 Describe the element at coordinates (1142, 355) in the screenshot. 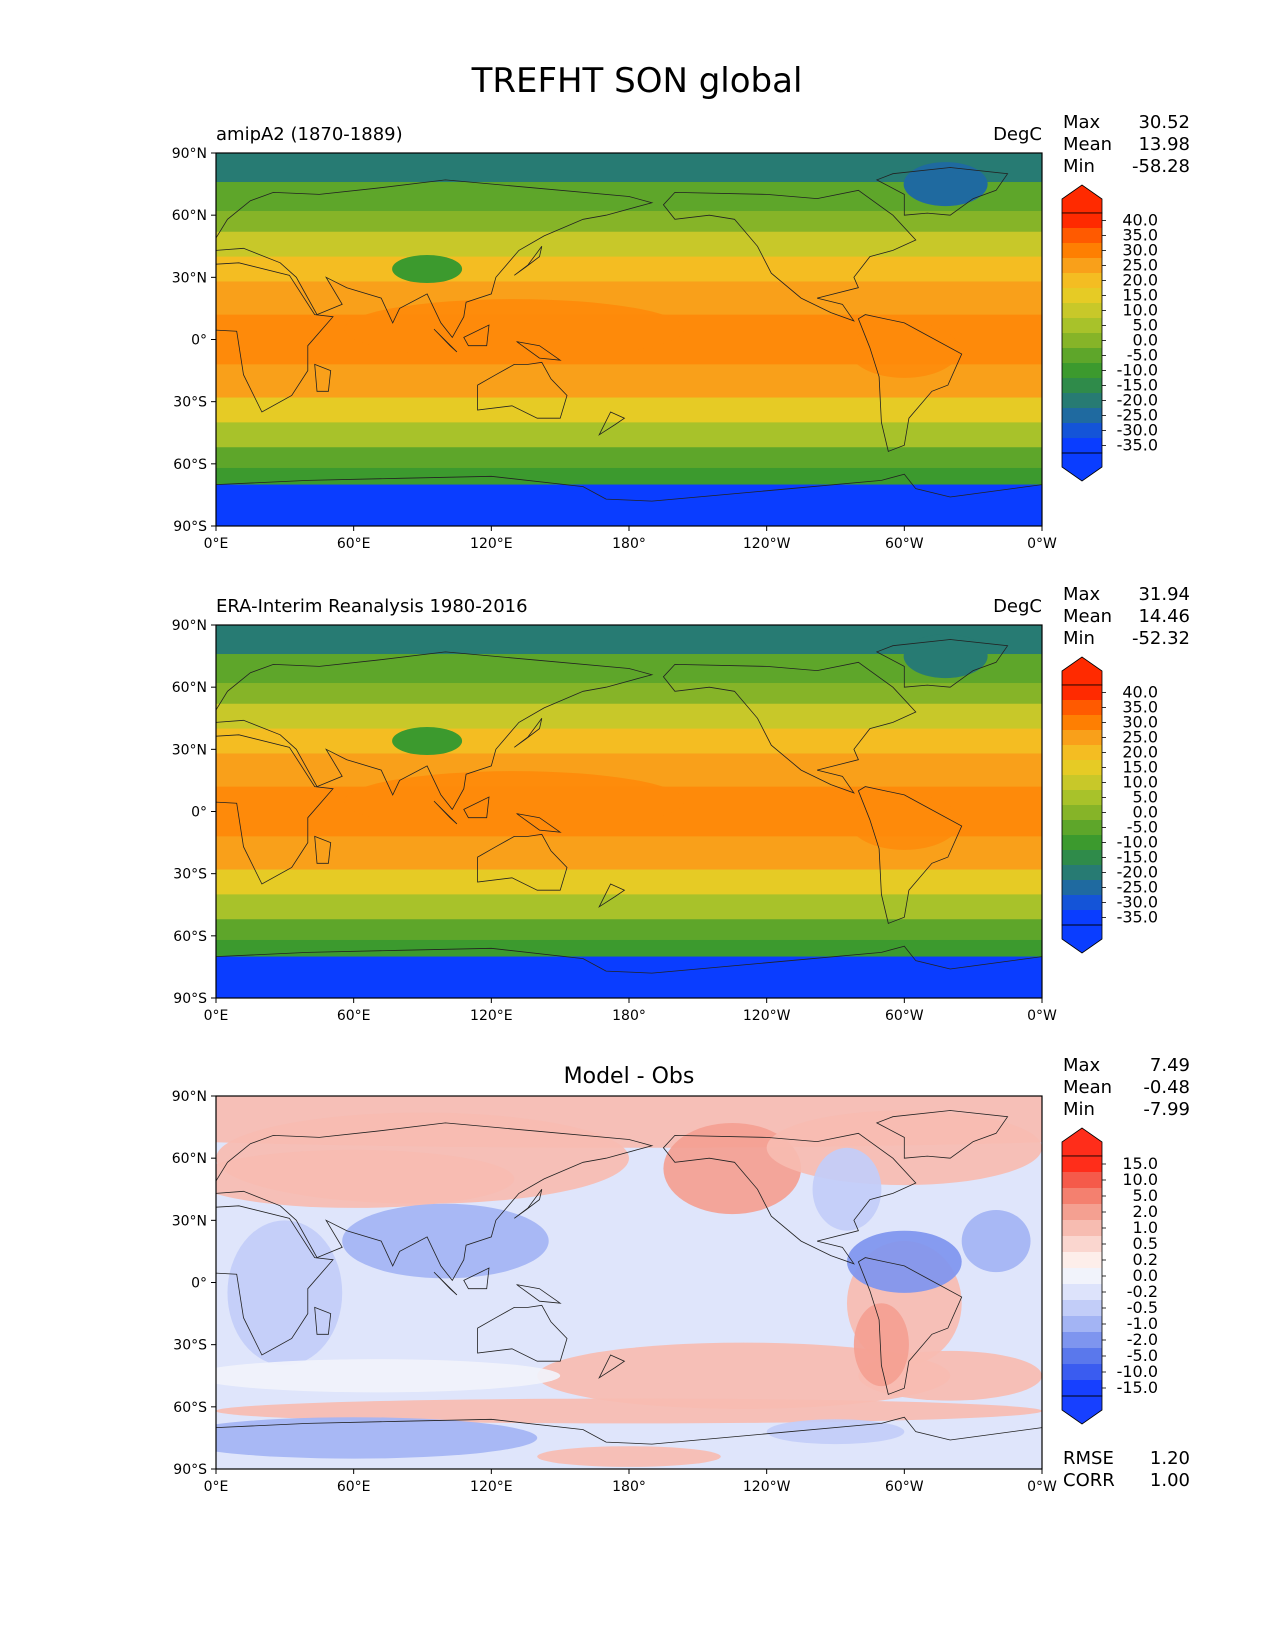

I see `colorbar-label: -5.0` at that location.